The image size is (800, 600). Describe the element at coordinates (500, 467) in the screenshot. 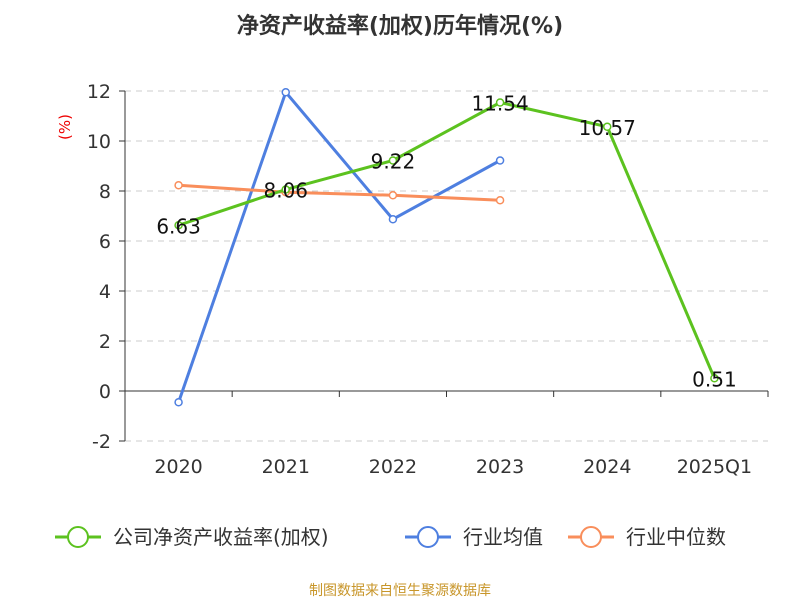

I see `x-tick-label: 2023` at that location.